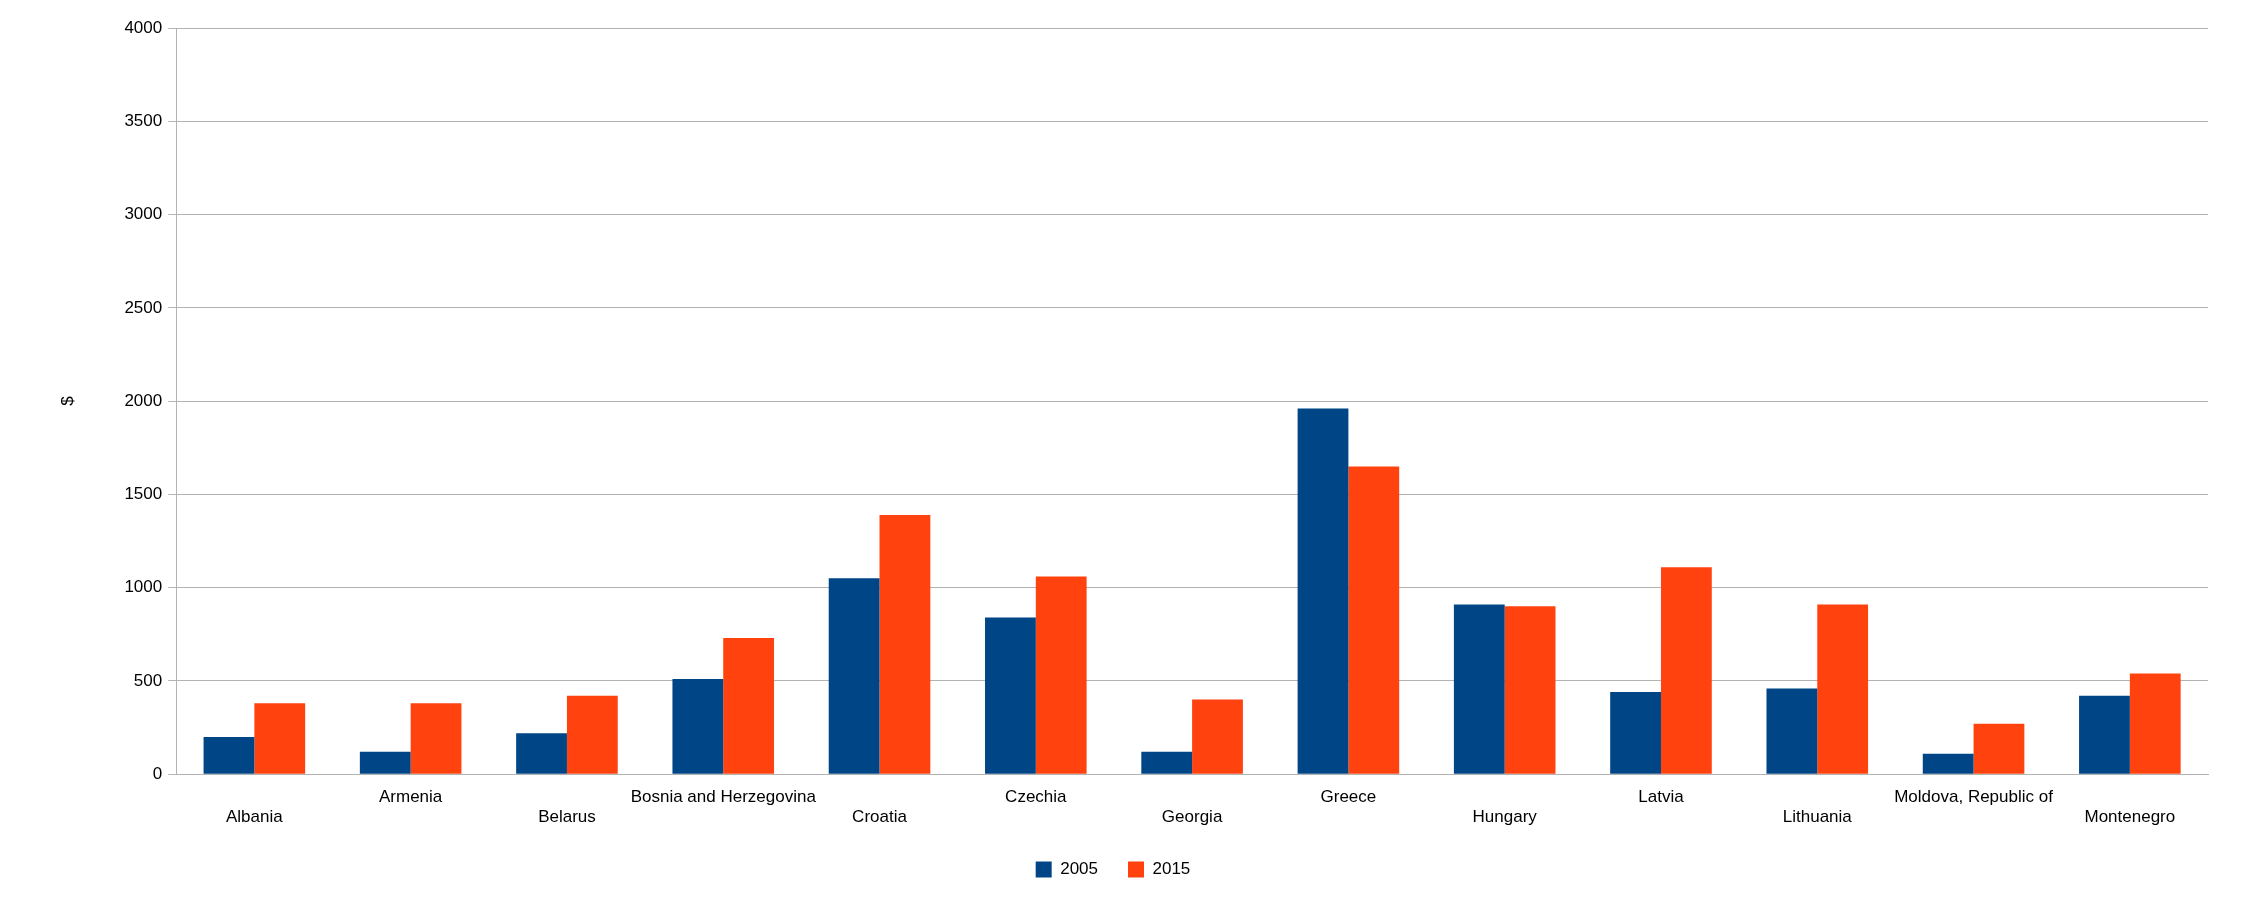 The image size is (2251, 910). What do you see at coordinates (1192, 817) in the screenshot?
I see `x-tick-label: Georgia` at bounding box center [1192, 817].